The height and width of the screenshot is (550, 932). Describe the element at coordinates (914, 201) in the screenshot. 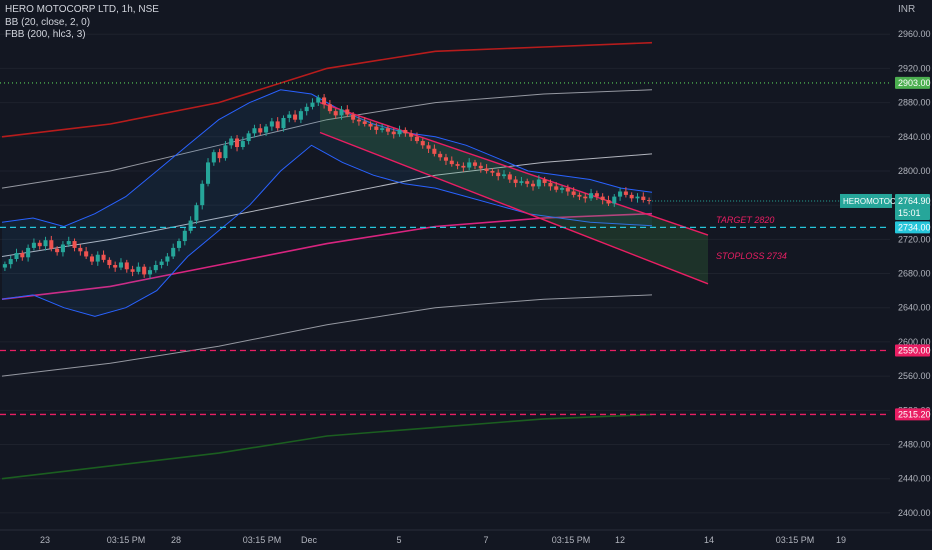

I see `current-price-value: 2764.90` at that location.